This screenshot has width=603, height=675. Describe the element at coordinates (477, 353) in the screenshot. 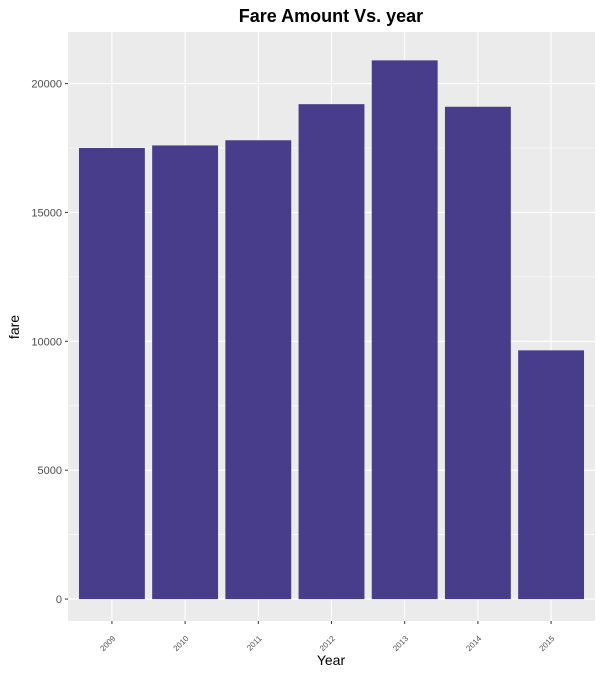

I see `bar-2014` at that location.